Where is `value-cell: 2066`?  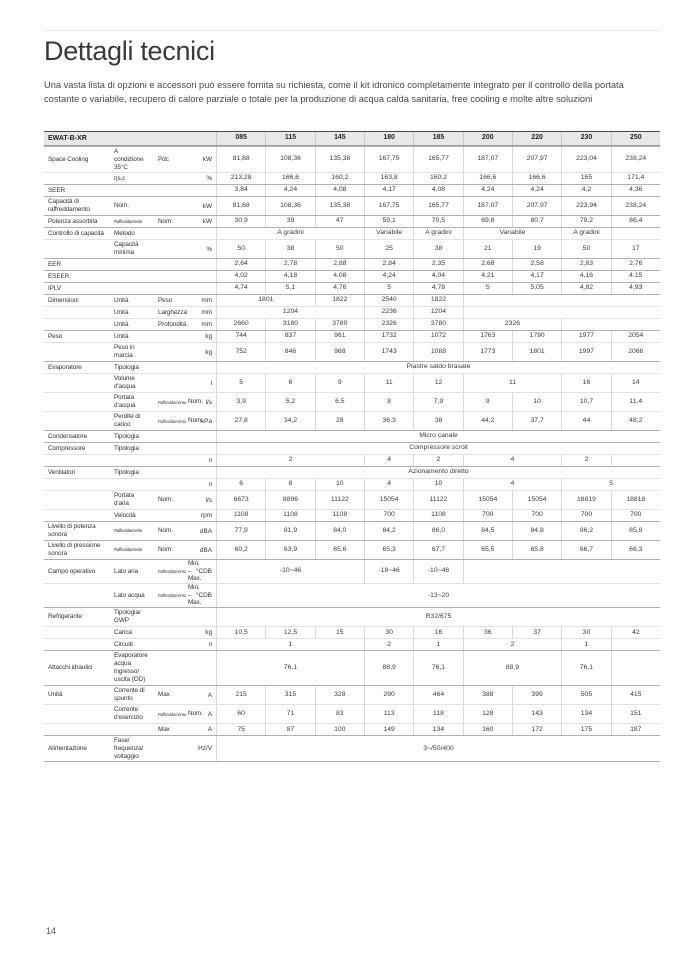 value-cell: 2066 is located at coordinates (635, 352).